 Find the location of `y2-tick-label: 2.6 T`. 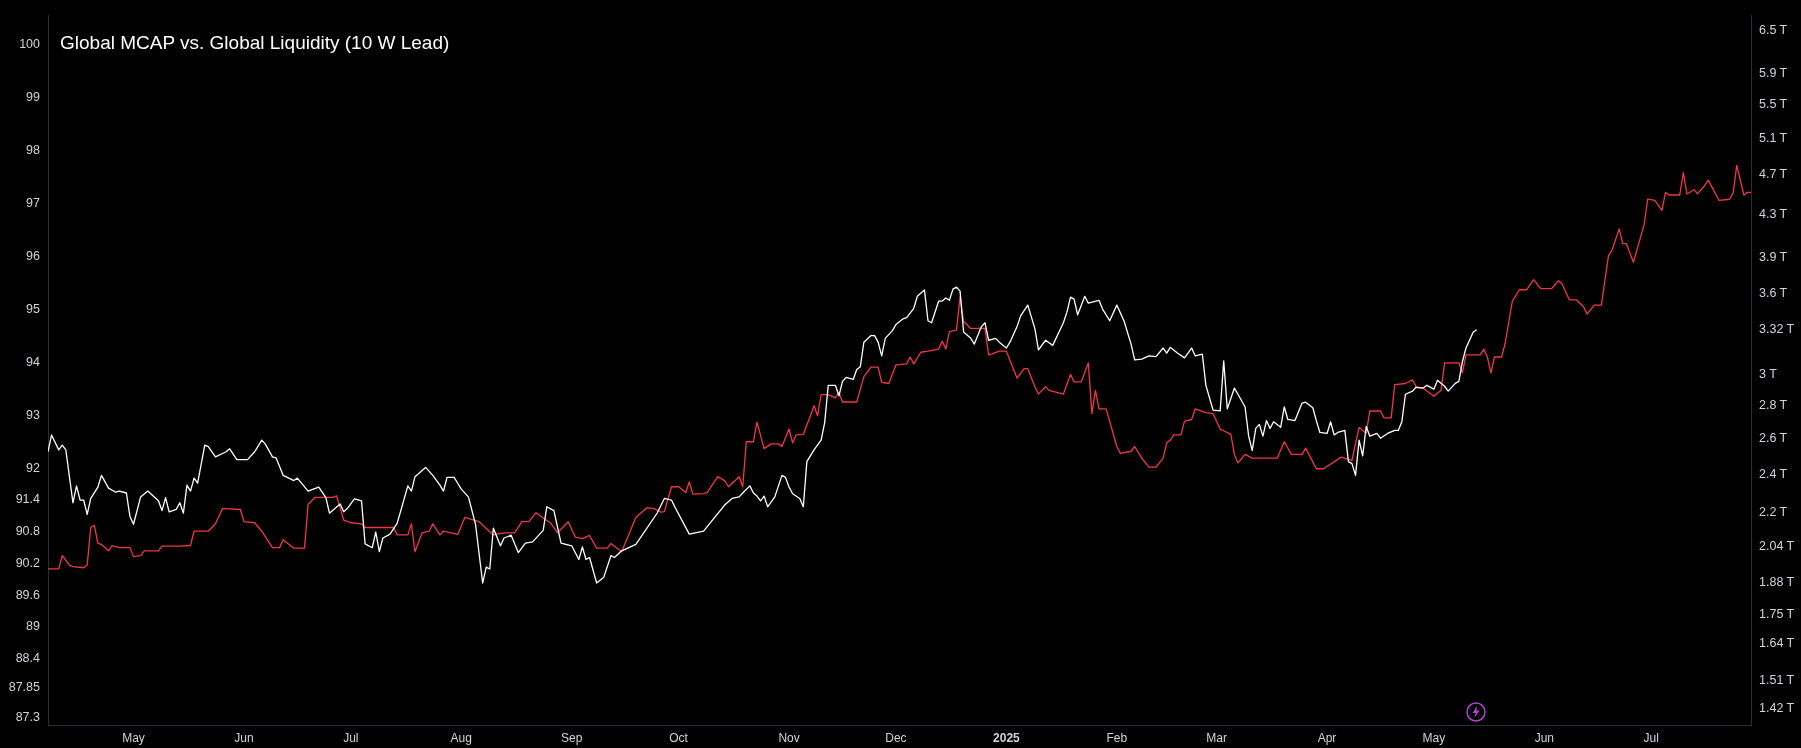

y2-tick-label: 2.6 T is located at coordinates (1773, 438).